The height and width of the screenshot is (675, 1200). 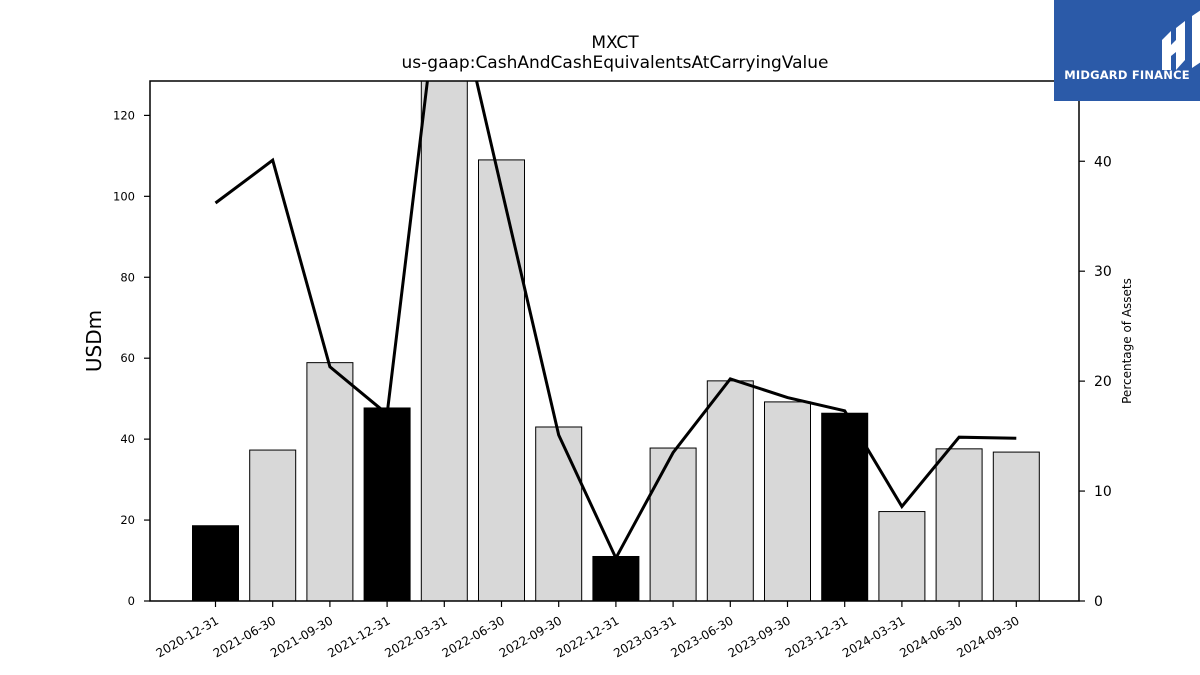 What do you see at coordinates (94, 341) in the screenshot?
I see `y-axis-label: USDm` at bounding box center [94, 341].